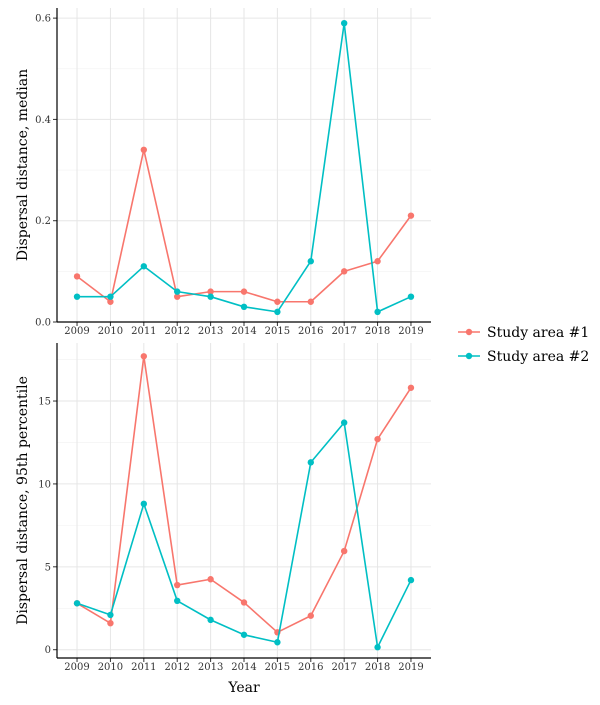 Image resolution: width=600 pixels, height=705 pixels. I want to click on y-tick-label: 15, so click(44, 402).